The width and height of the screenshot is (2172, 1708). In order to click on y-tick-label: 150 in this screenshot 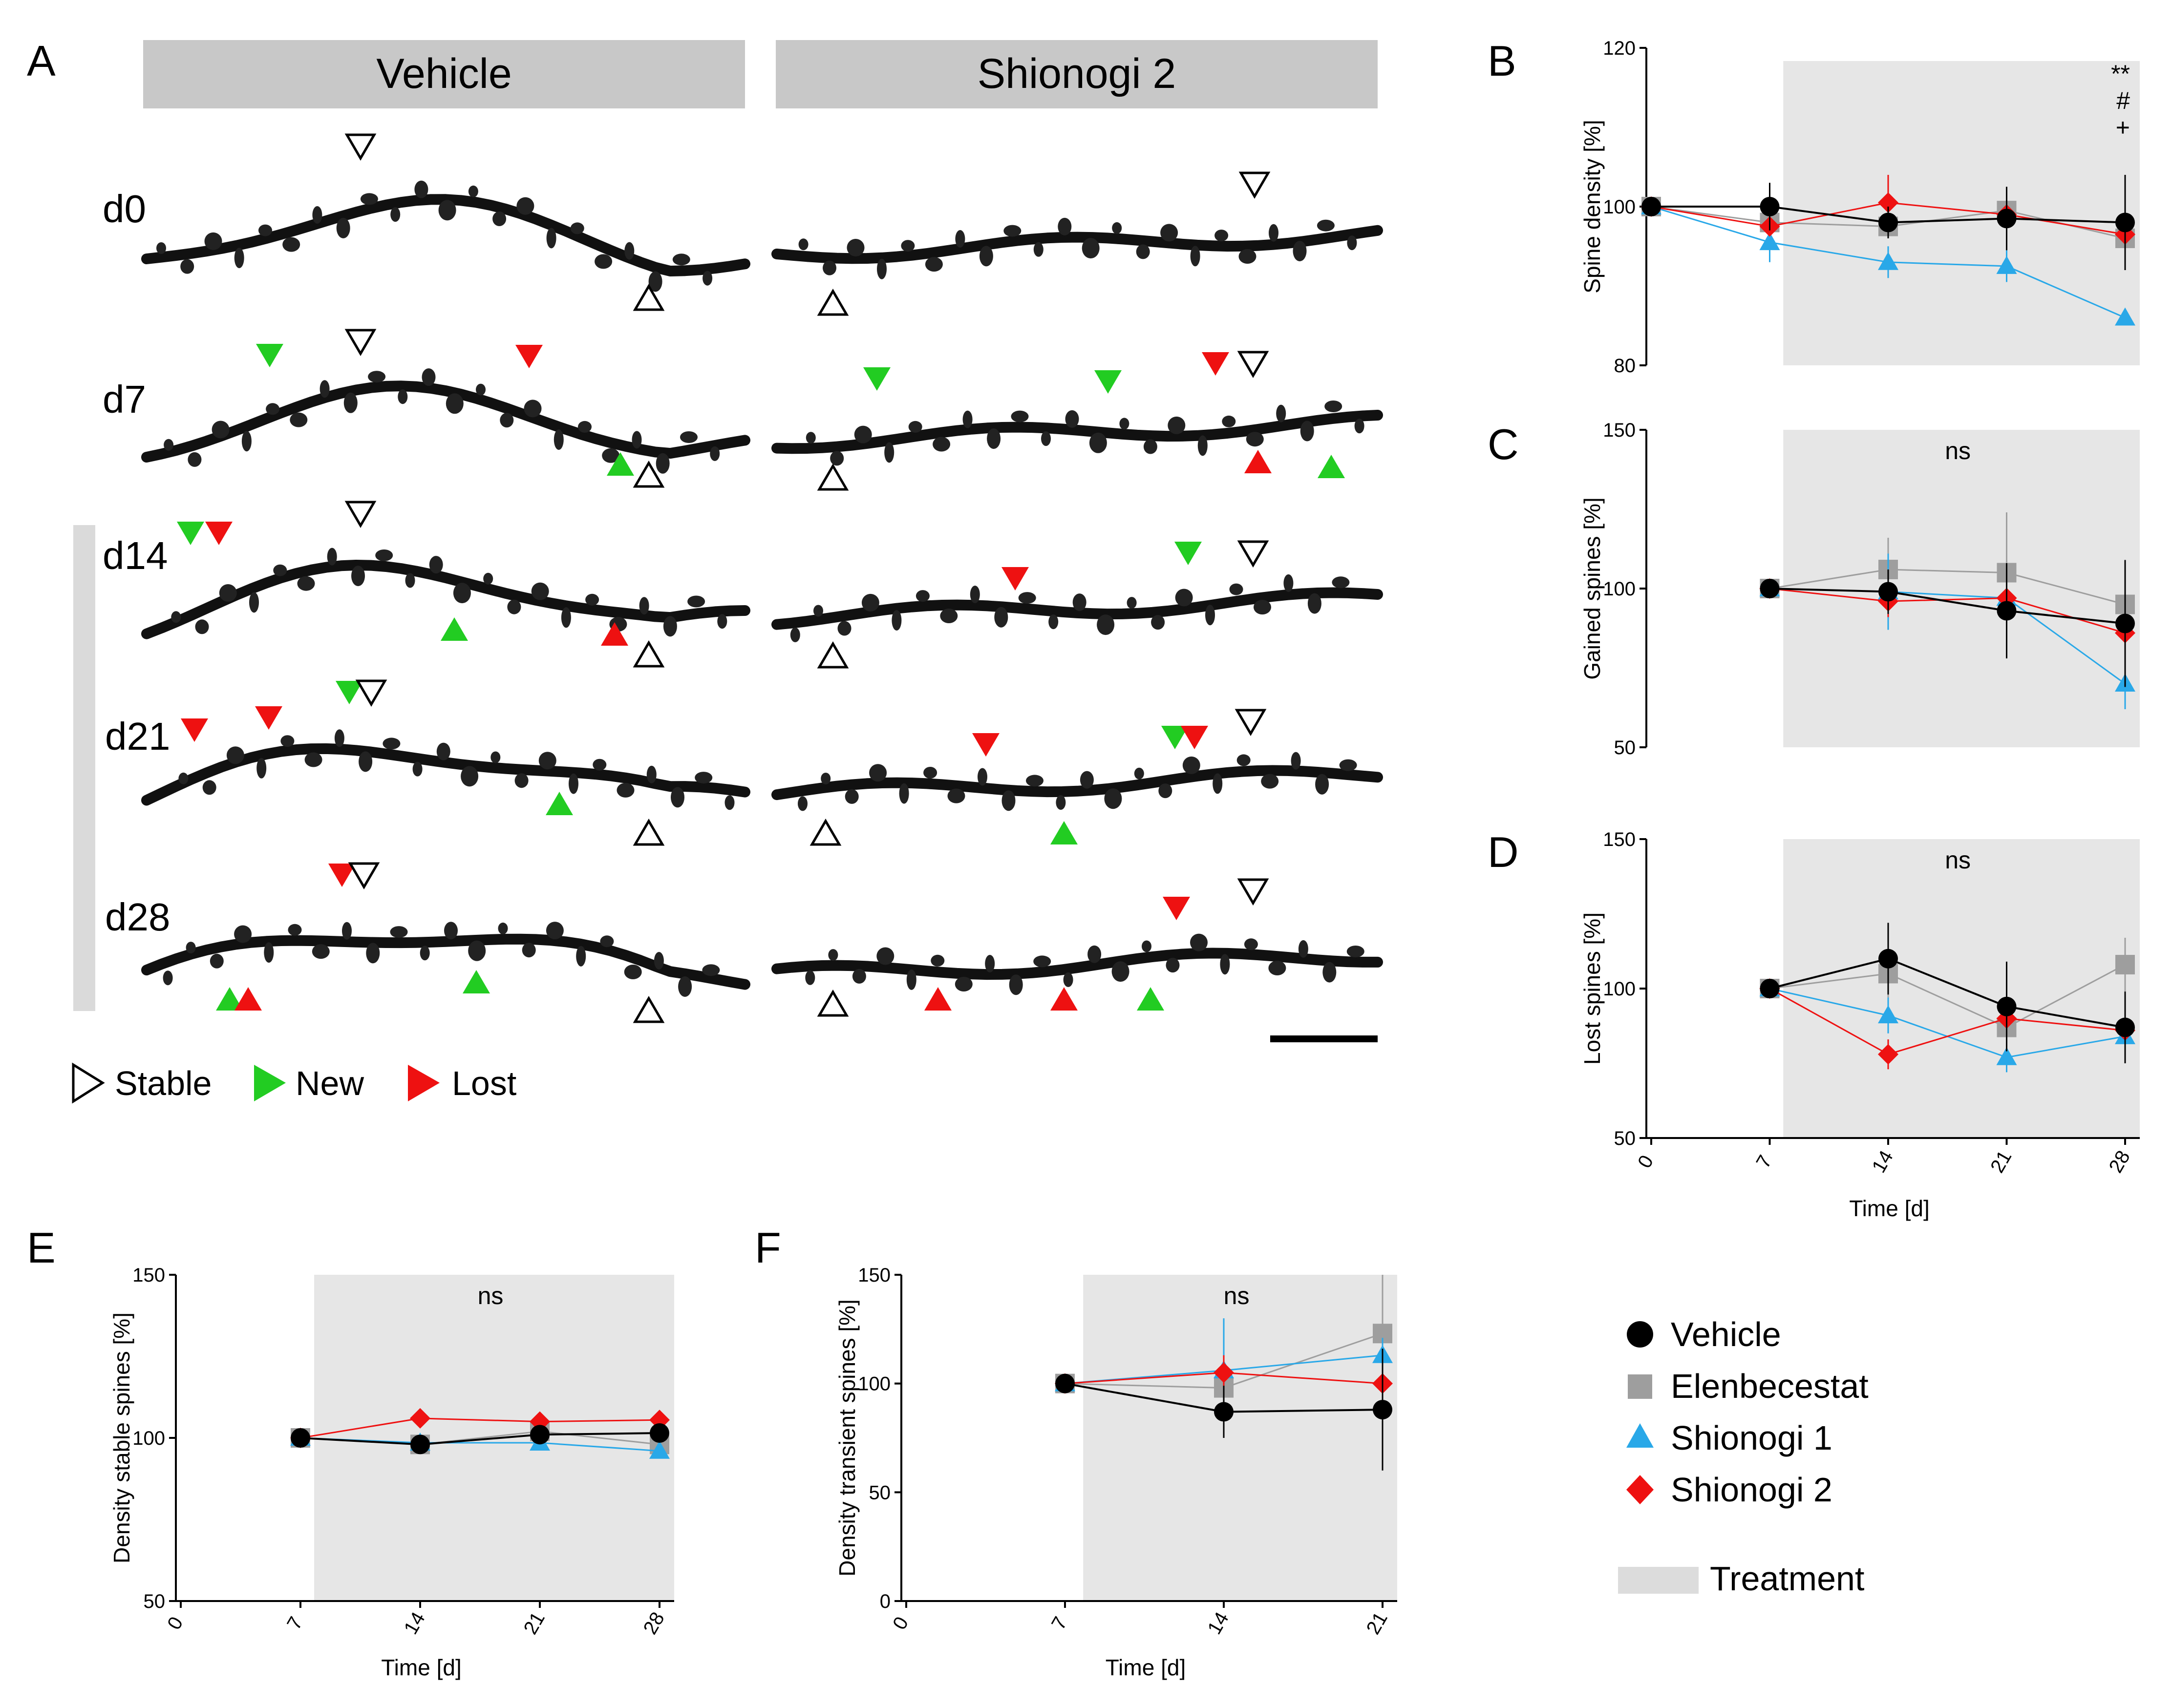, I will do `click(1619, 430)`.